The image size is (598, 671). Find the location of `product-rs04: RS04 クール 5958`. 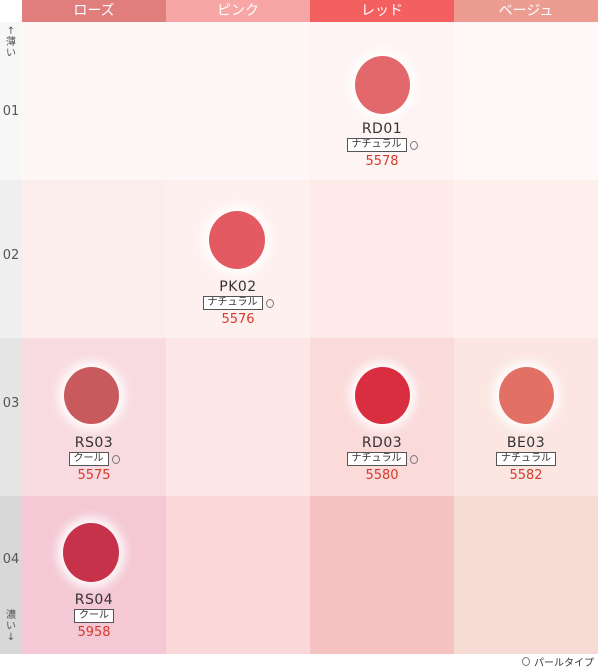

product-rs04: RS04 クール 5958 is located at coordinates (94, 616).